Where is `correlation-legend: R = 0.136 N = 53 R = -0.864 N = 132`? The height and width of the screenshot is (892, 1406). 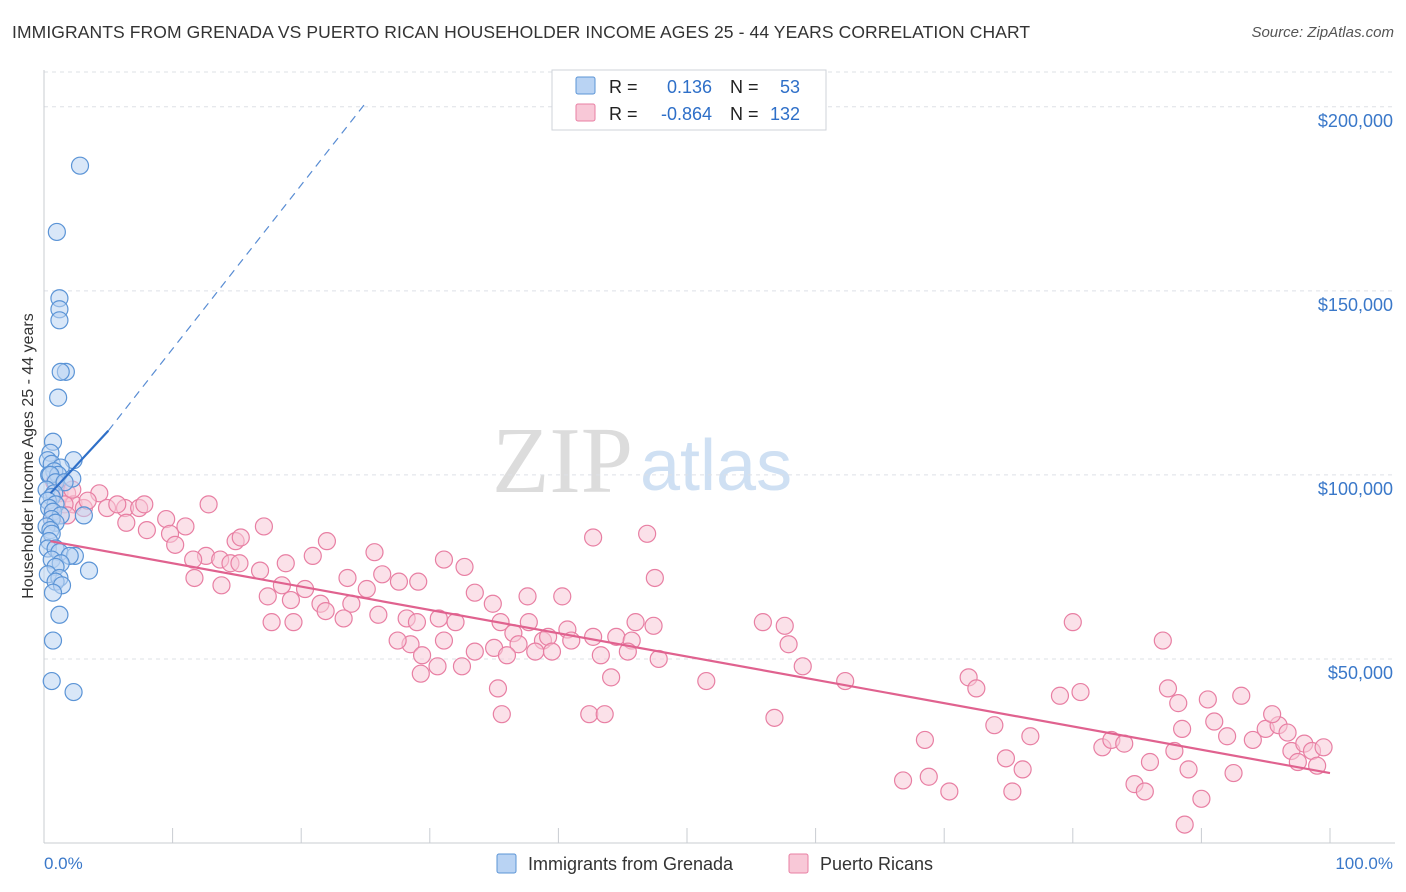
correlation-legend: R = 0.136 N = 53 R = -0.864 N = 132 is located at coordinates (689, 100).